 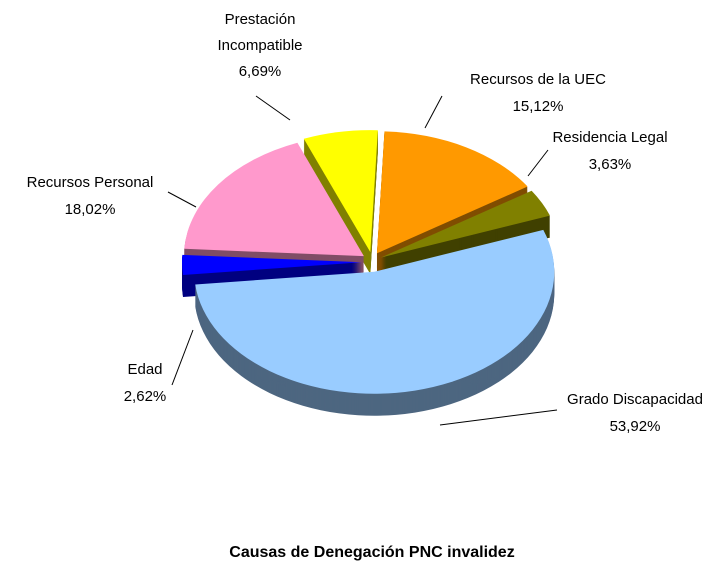 What do you see at coordinates (144, 369) in the screenshot?
I see `slice-label: Edad` at bounding box center [144, 369].